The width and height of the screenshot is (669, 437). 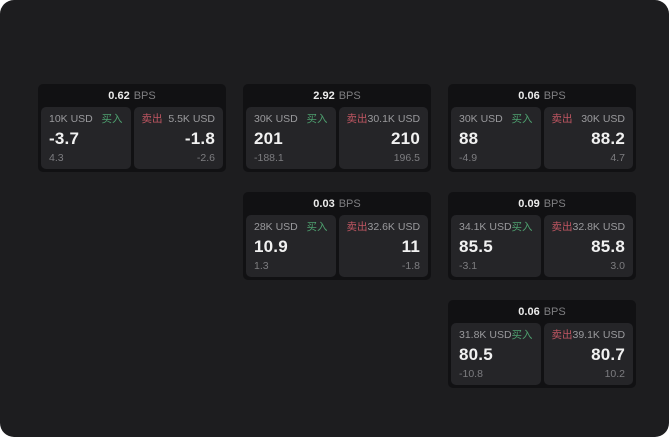 I want to click on sell-panel-top: 卖出 30K USD, so click(x=589, y=119).